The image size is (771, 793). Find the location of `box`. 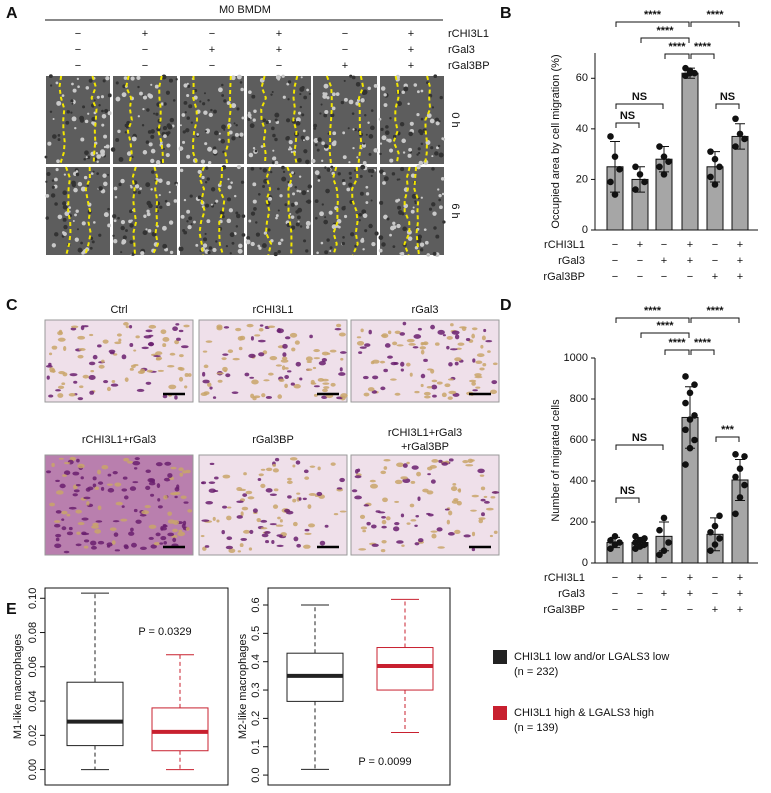

box is located at coordinates (180, 729).